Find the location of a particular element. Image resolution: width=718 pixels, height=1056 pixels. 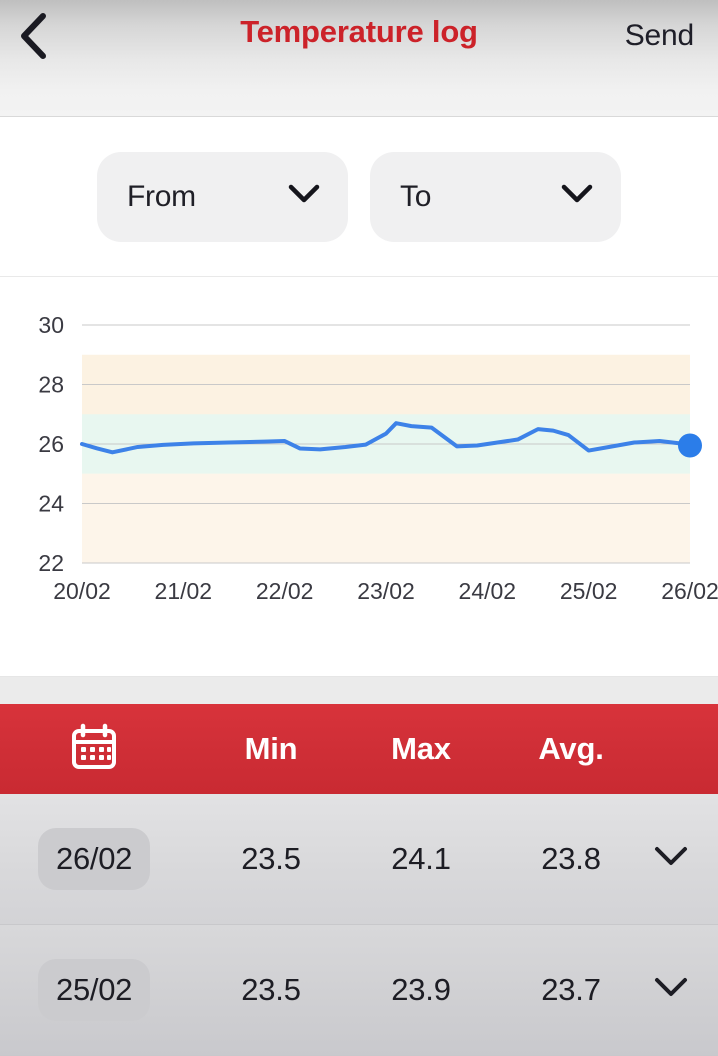

y-axis-tick-label: 24 is located at coordinates (51, 504).